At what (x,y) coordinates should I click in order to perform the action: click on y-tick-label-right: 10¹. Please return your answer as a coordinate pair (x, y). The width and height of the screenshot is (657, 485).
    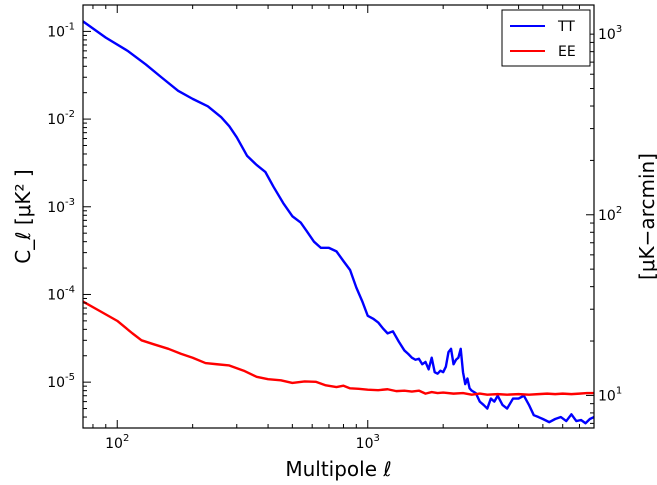
    Looking at the image, I should click on (610, 394).